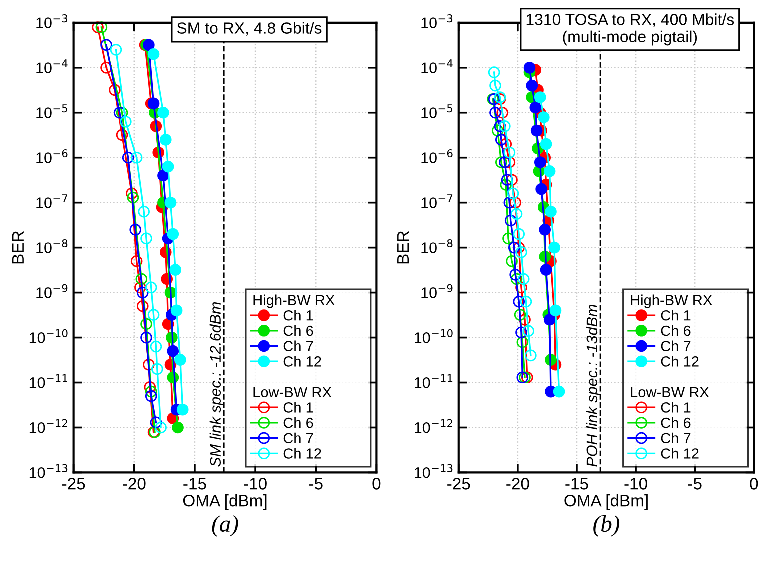 The width and height of the screenshot is (761, 573). I want to click on chart-title: 1310 TOSA to RX, 400 Mbit/s, so click(630, 21).